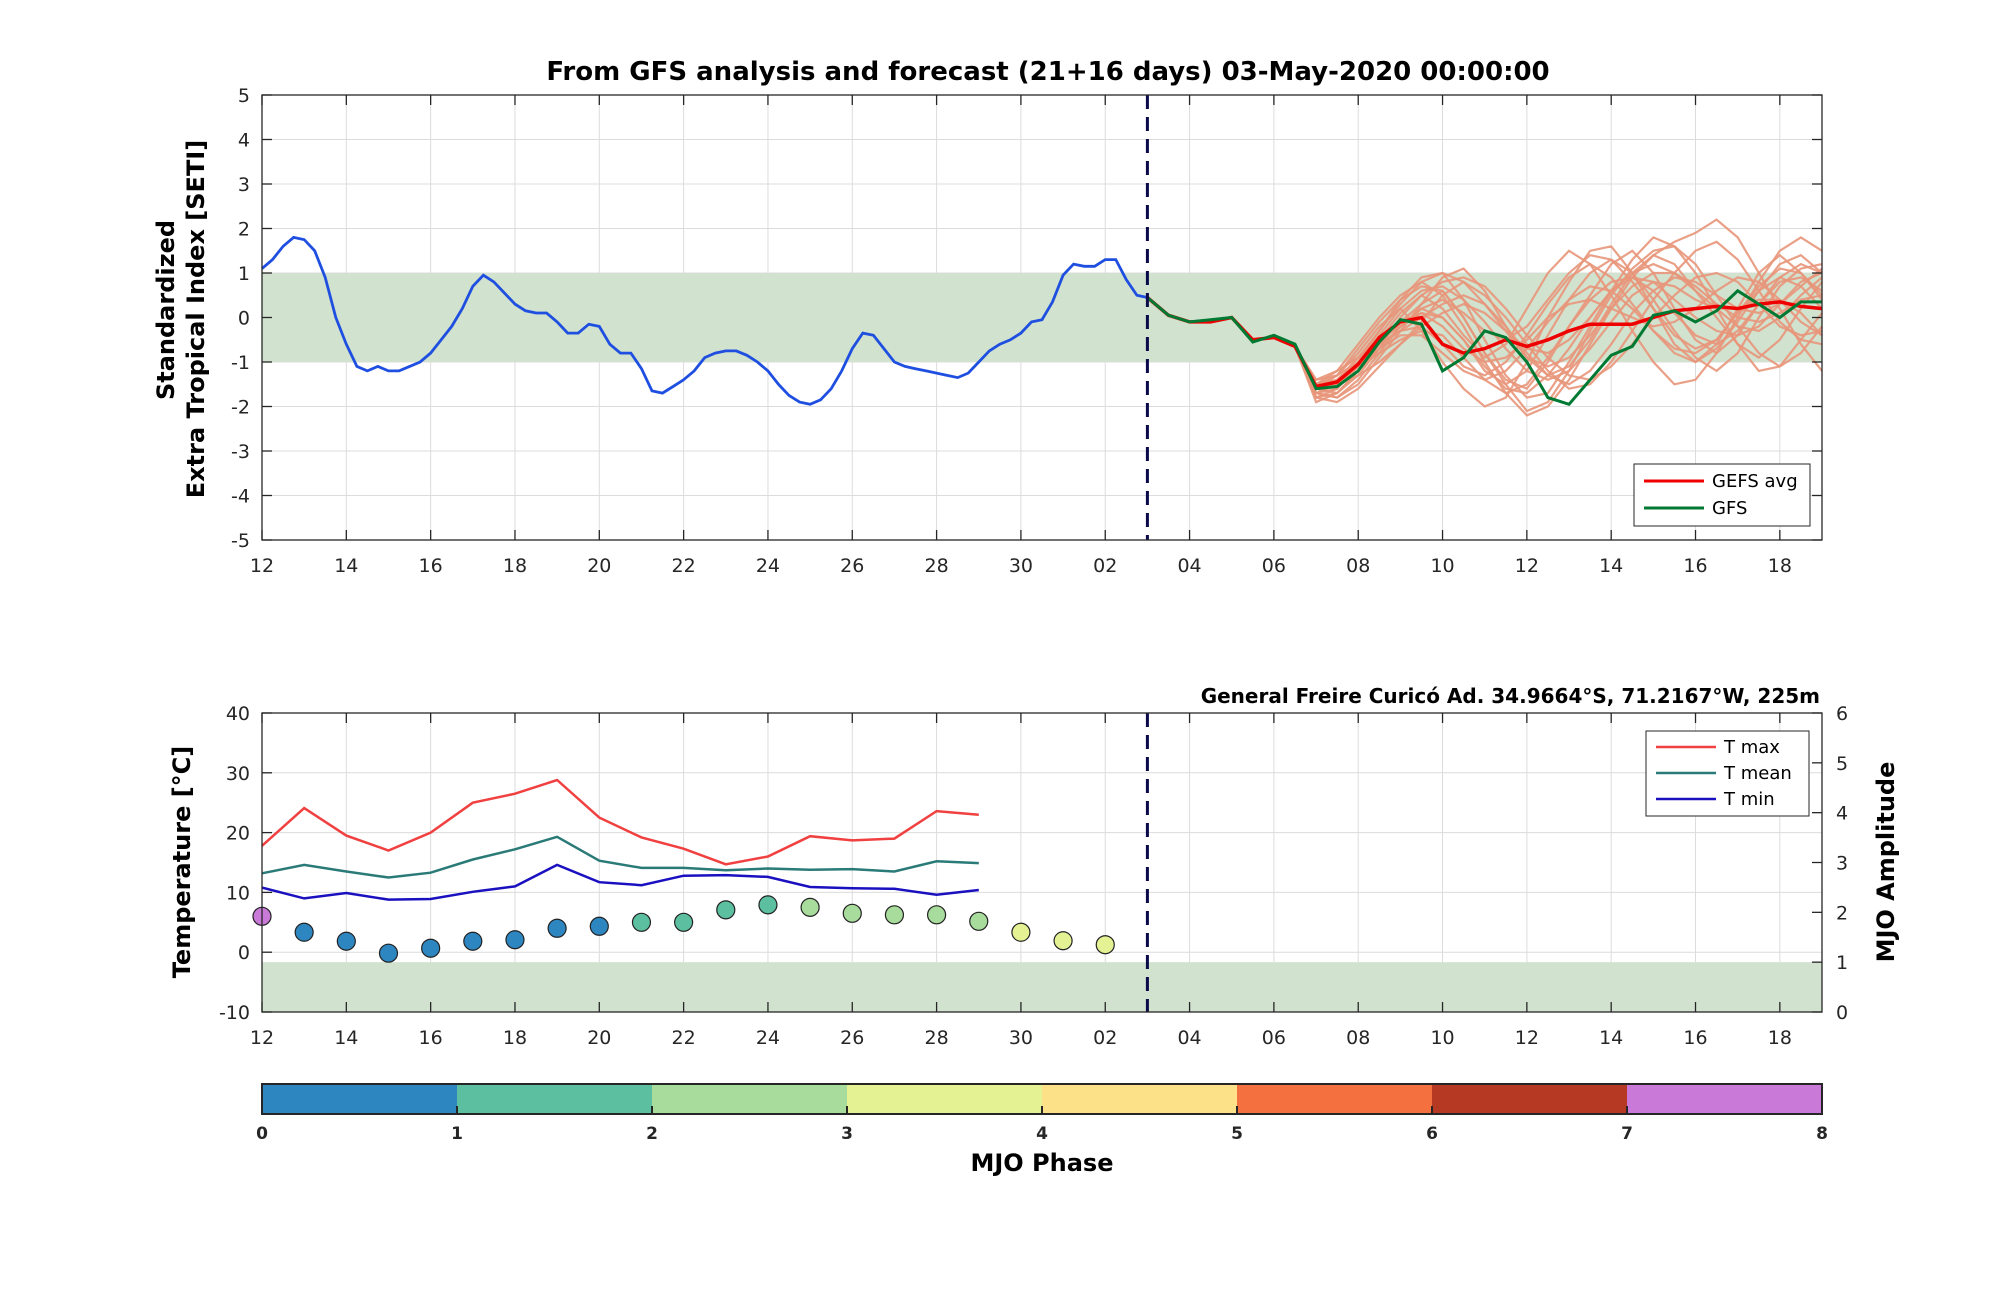  I want to click on mjo-weak-band, so click(1042, 987).